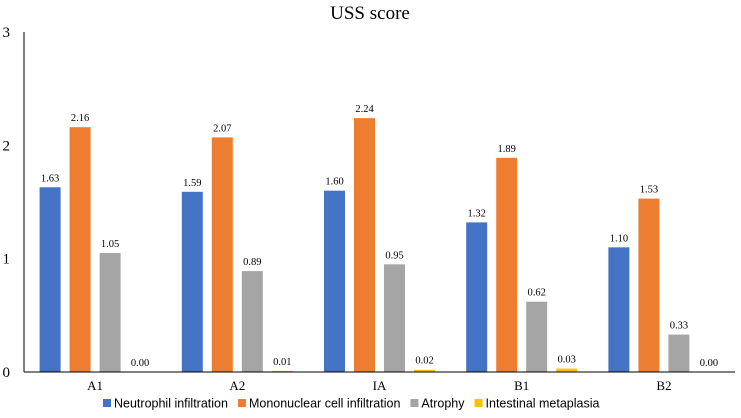 This screenshot has height=418, width=741. Describe the element at coordinates (679, 326) in the screenshot. I see `data-label: 0.33` at that location.